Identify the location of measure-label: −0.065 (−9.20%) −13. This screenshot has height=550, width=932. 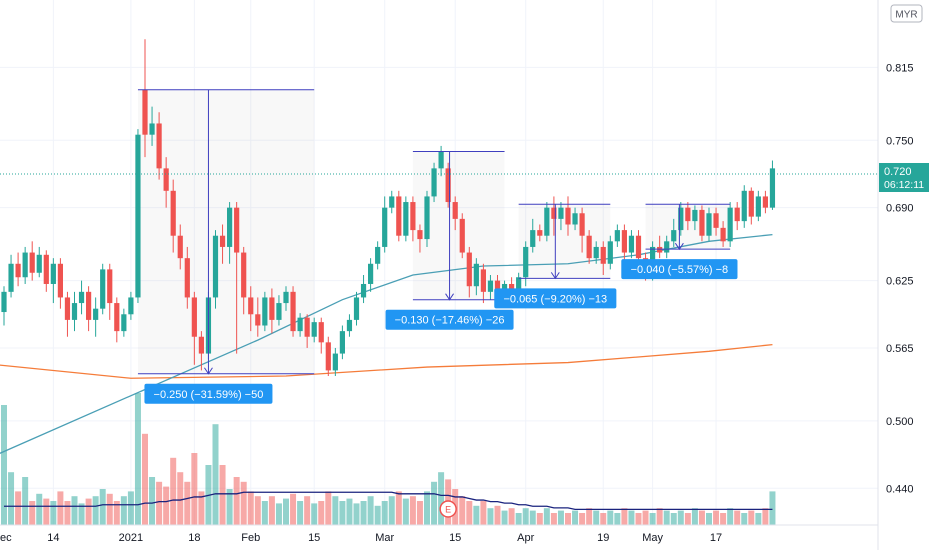
(555, 299).